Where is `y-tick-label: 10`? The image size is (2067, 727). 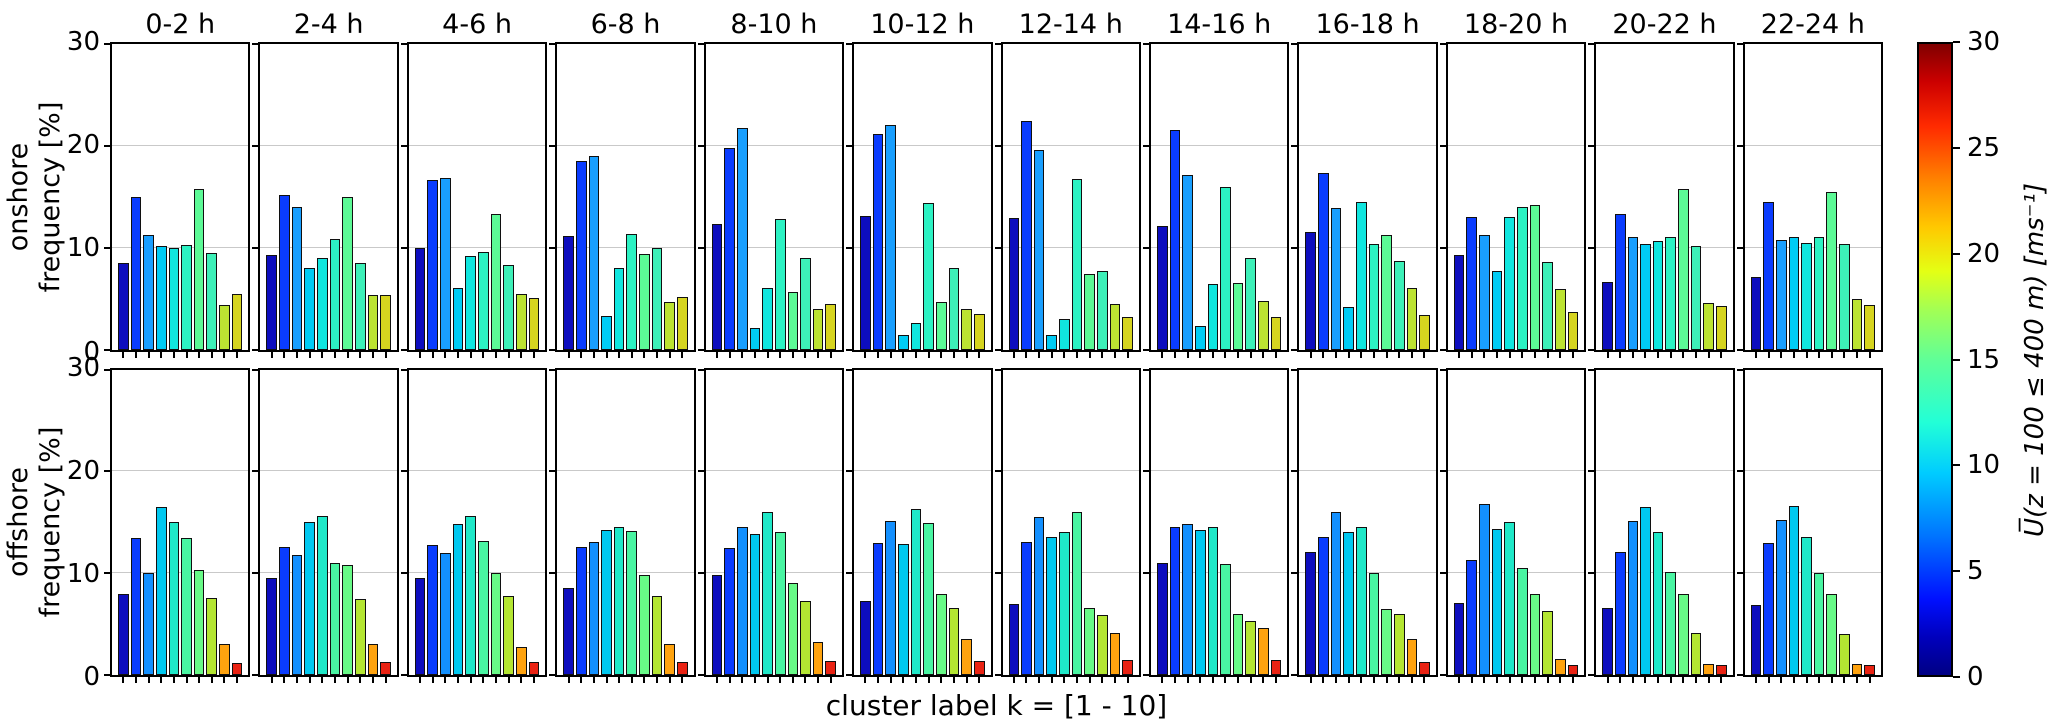 y-tick-label: 10 is located at coordinates (83, 248).